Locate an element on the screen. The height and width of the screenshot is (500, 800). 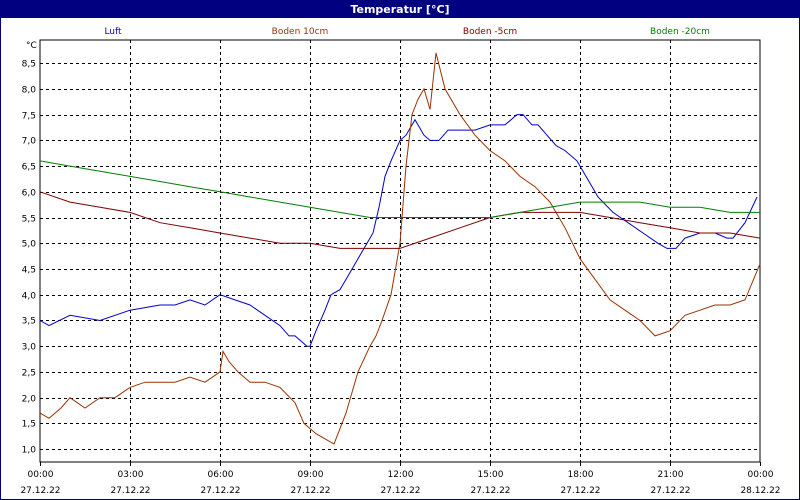
chart-title: Temperatur [°C] is located at coordinates (400, 9).